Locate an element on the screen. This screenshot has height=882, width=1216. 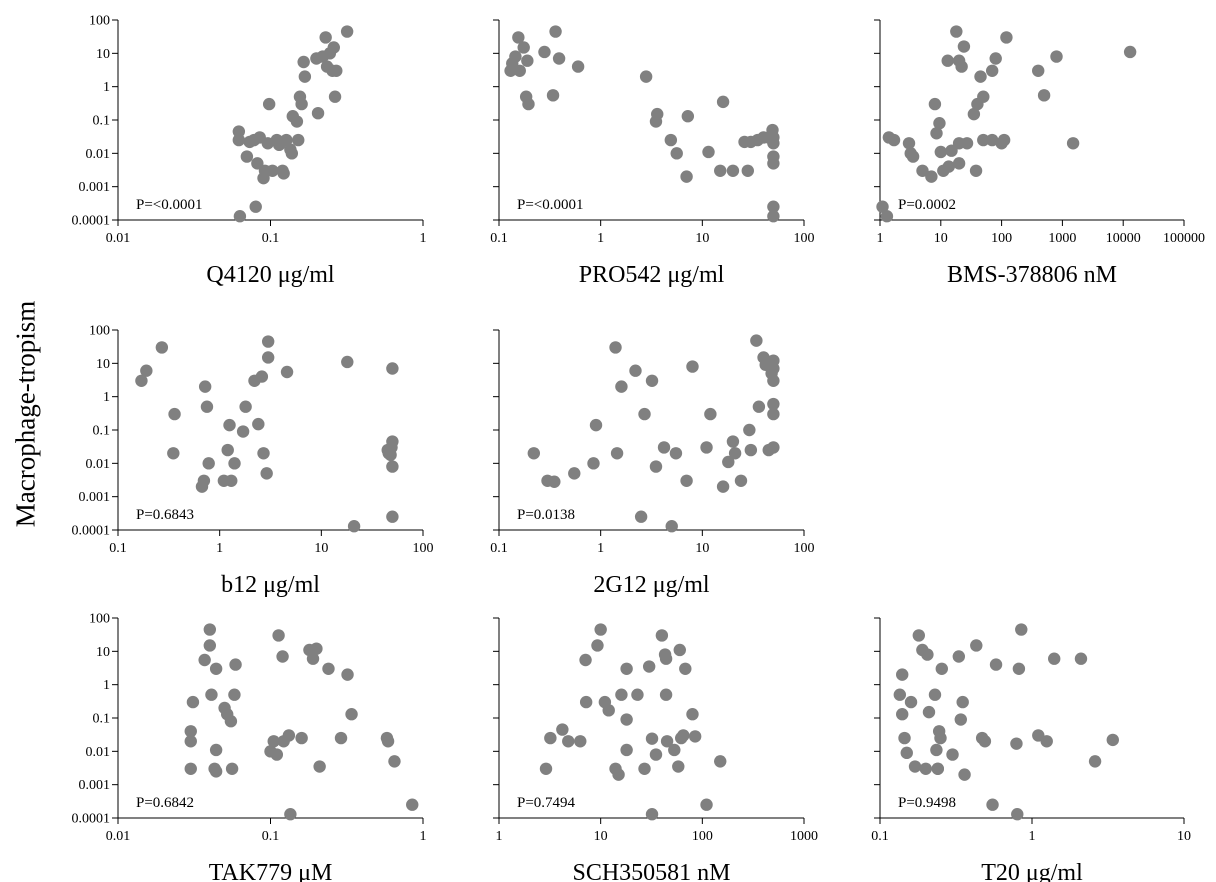
x-tick-label: 0.1 is located at coordinates (880, 836).